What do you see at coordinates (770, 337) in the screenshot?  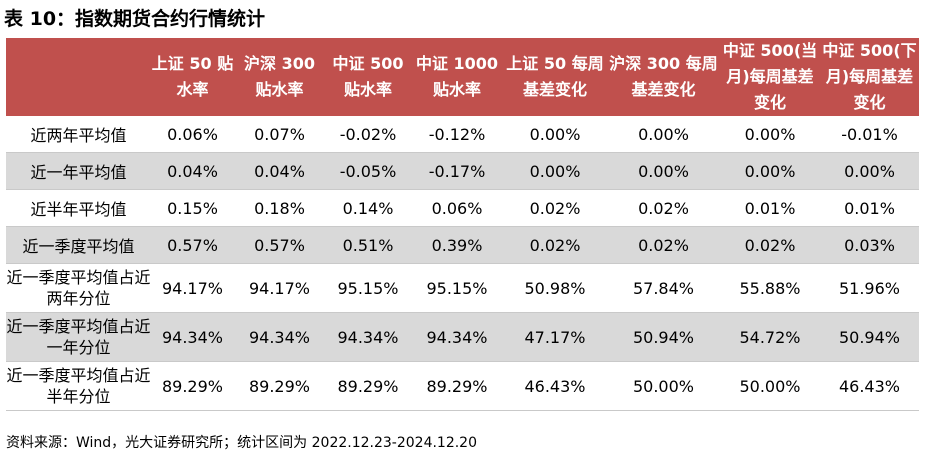 I see `table-cell: 54.72%` at bounding box center [770, 337].